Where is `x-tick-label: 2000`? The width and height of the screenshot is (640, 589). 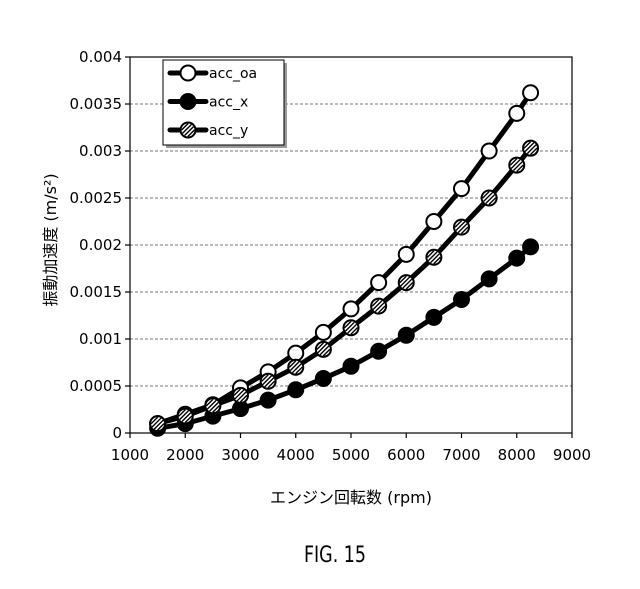 x-tick-label: 2000 is located at coordinates (185, 455).